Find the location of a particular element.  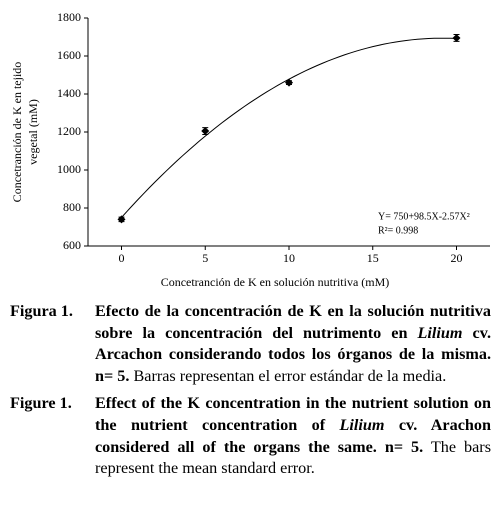

x-tick-label: 15 is located at coordinates (373, 258).